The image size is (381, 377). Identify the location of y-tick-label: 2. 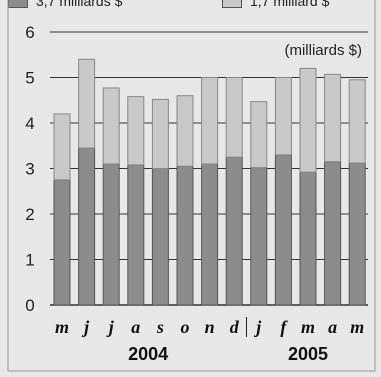
(29, 214).